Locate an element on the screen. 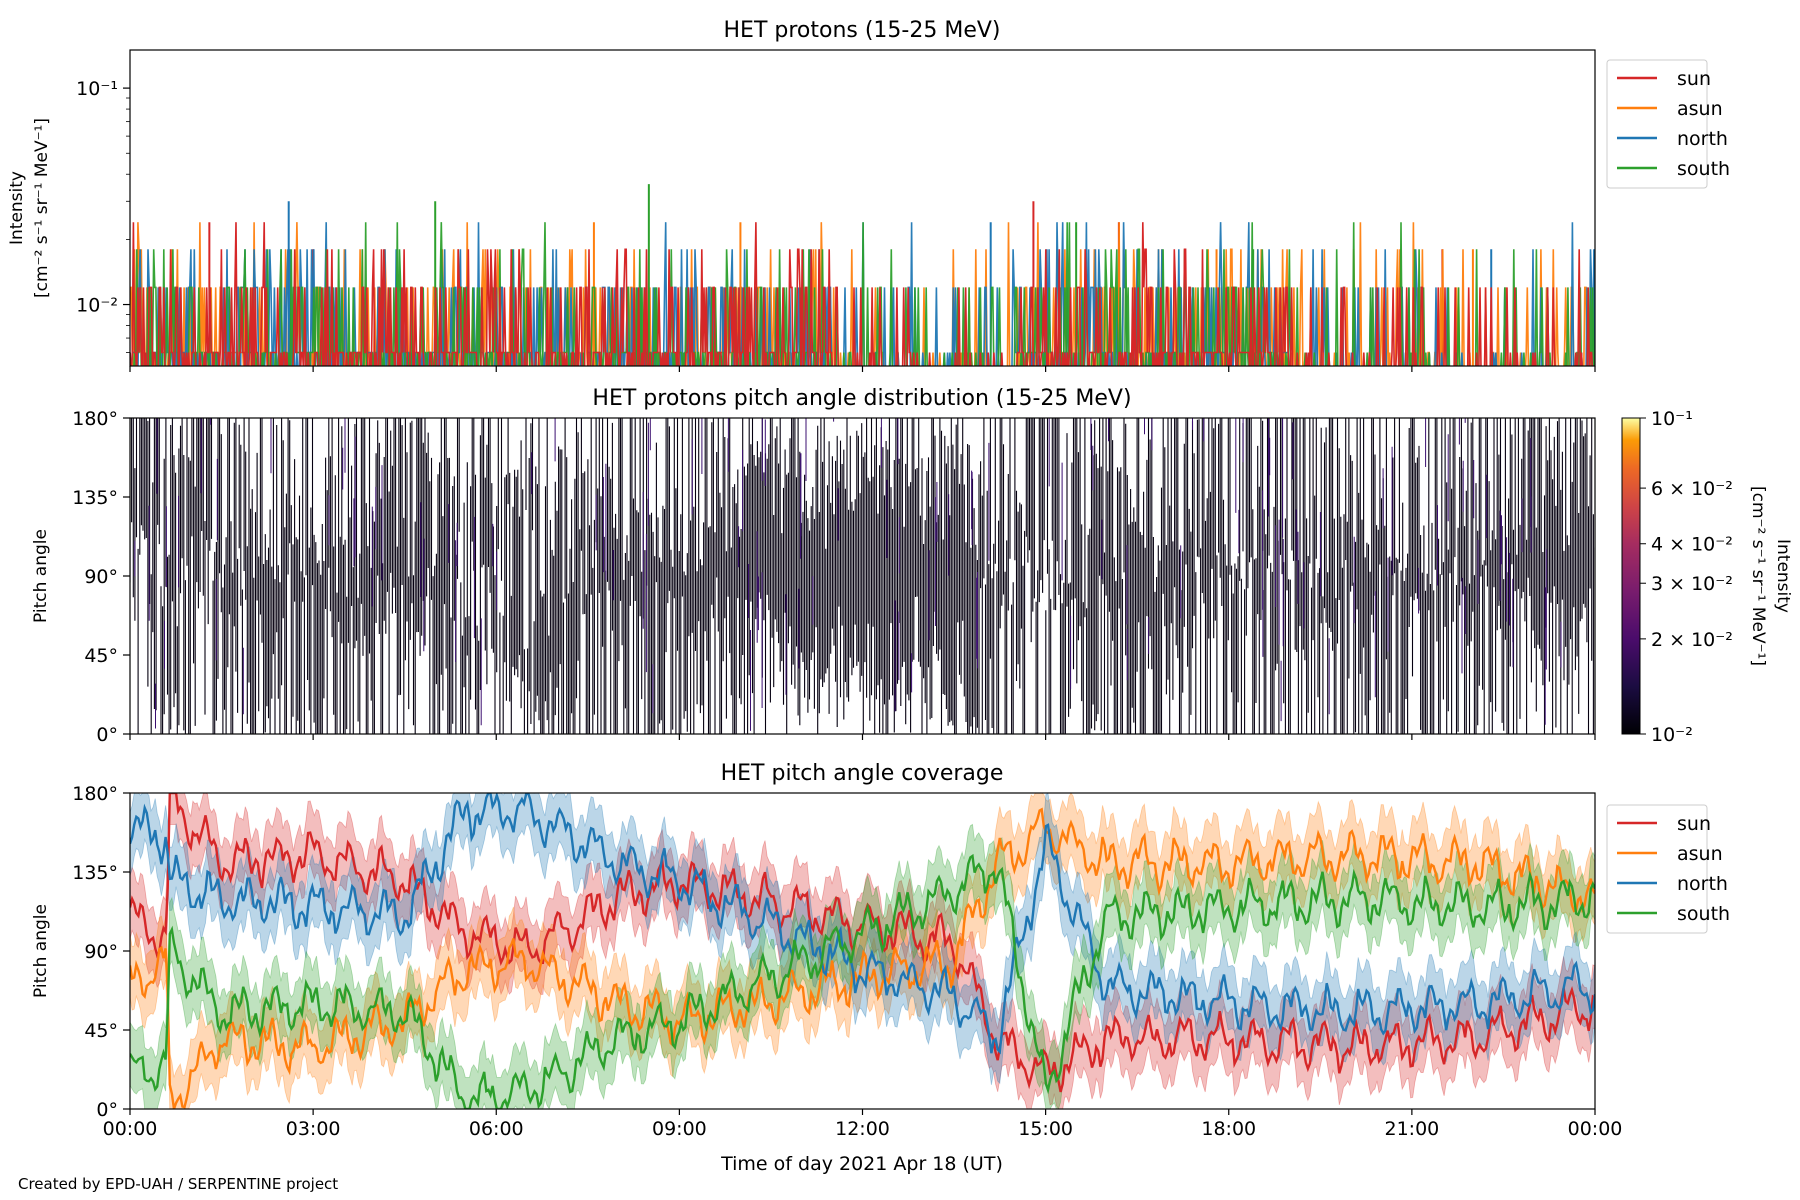  panel3-y-axis: 0° 45° 90° 135° 180° is located at coordinates (101, 952).